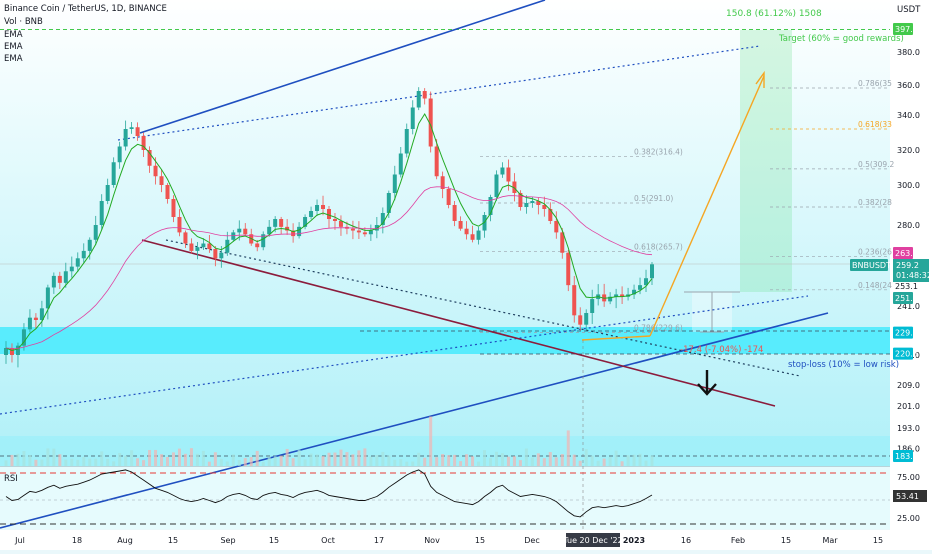 This screenshot has height=554, width=932. Describe the element at coordinates (13, 35) in the screenshot. I see `indicator-ema-1: EMA` at that location.